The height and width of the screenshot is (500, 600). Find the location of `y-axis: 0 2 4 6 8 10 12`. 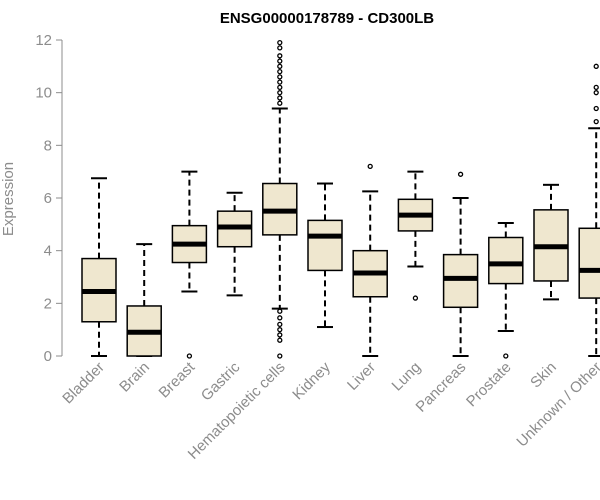

y-axis: 0 2 4 6 8 10 12 is located at coordinates (49, 198).